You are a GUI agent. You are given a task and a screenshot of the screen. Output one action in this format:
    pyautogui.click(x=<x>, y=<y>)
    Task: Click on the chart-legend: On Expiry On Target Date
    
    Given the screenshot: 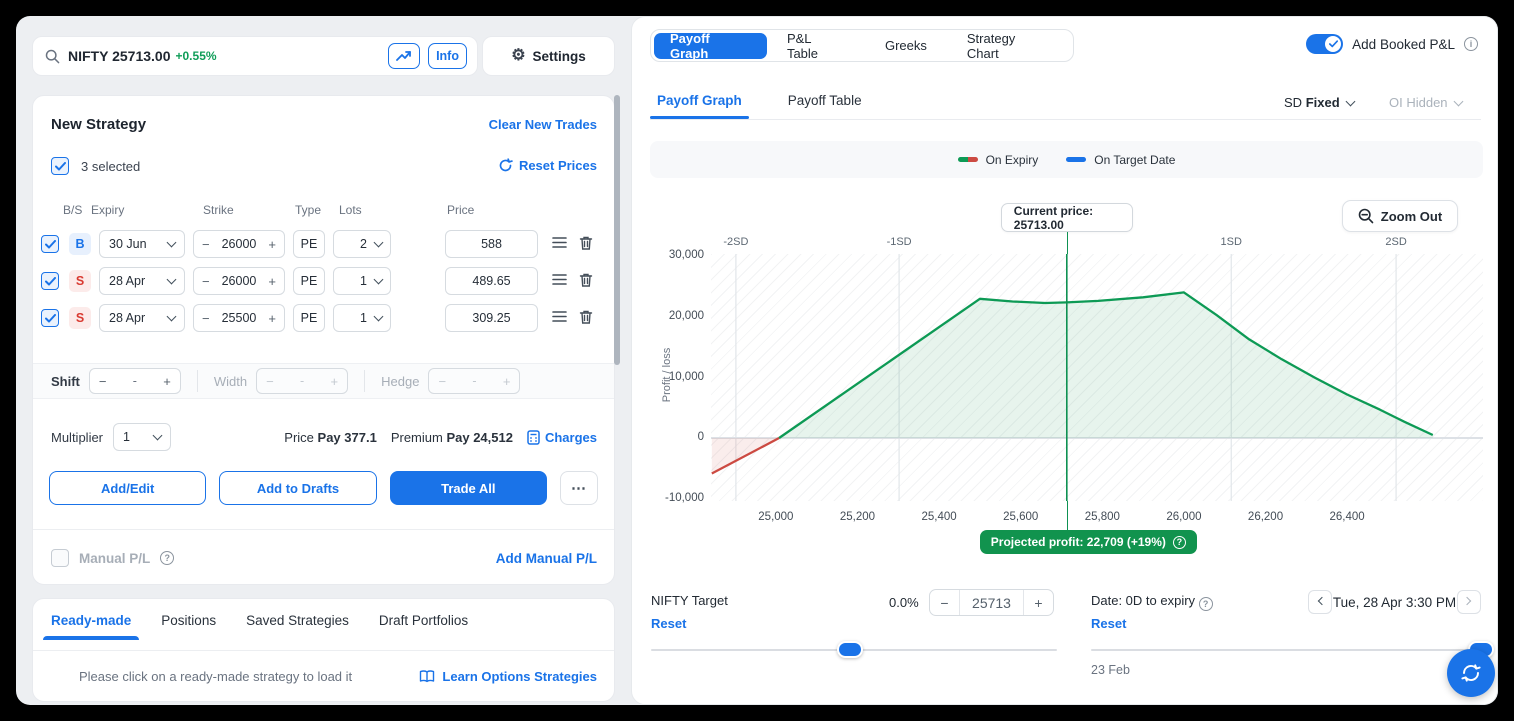 What is the action you would take?
    pyautogui.click(x=1066, y=159)
    